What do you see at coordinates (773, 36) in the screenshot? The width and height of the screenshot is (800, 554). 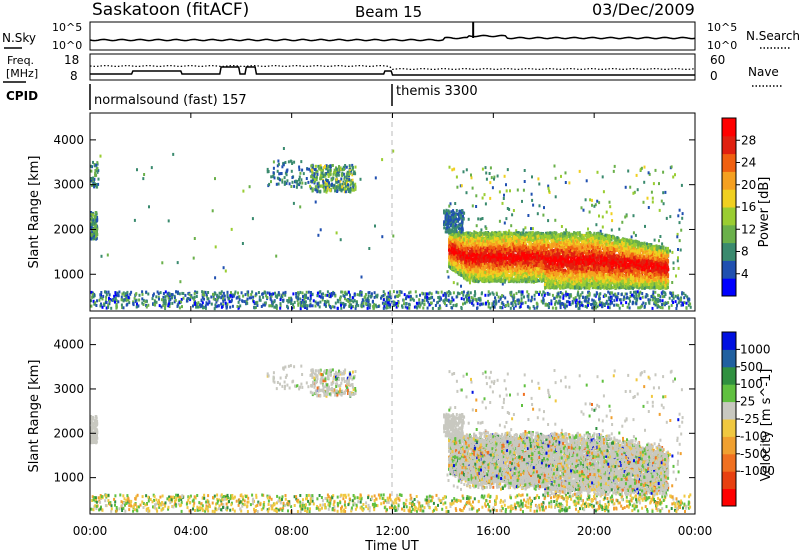 I see `noise-right-label: N.Search` at bounding box center [773, 36].